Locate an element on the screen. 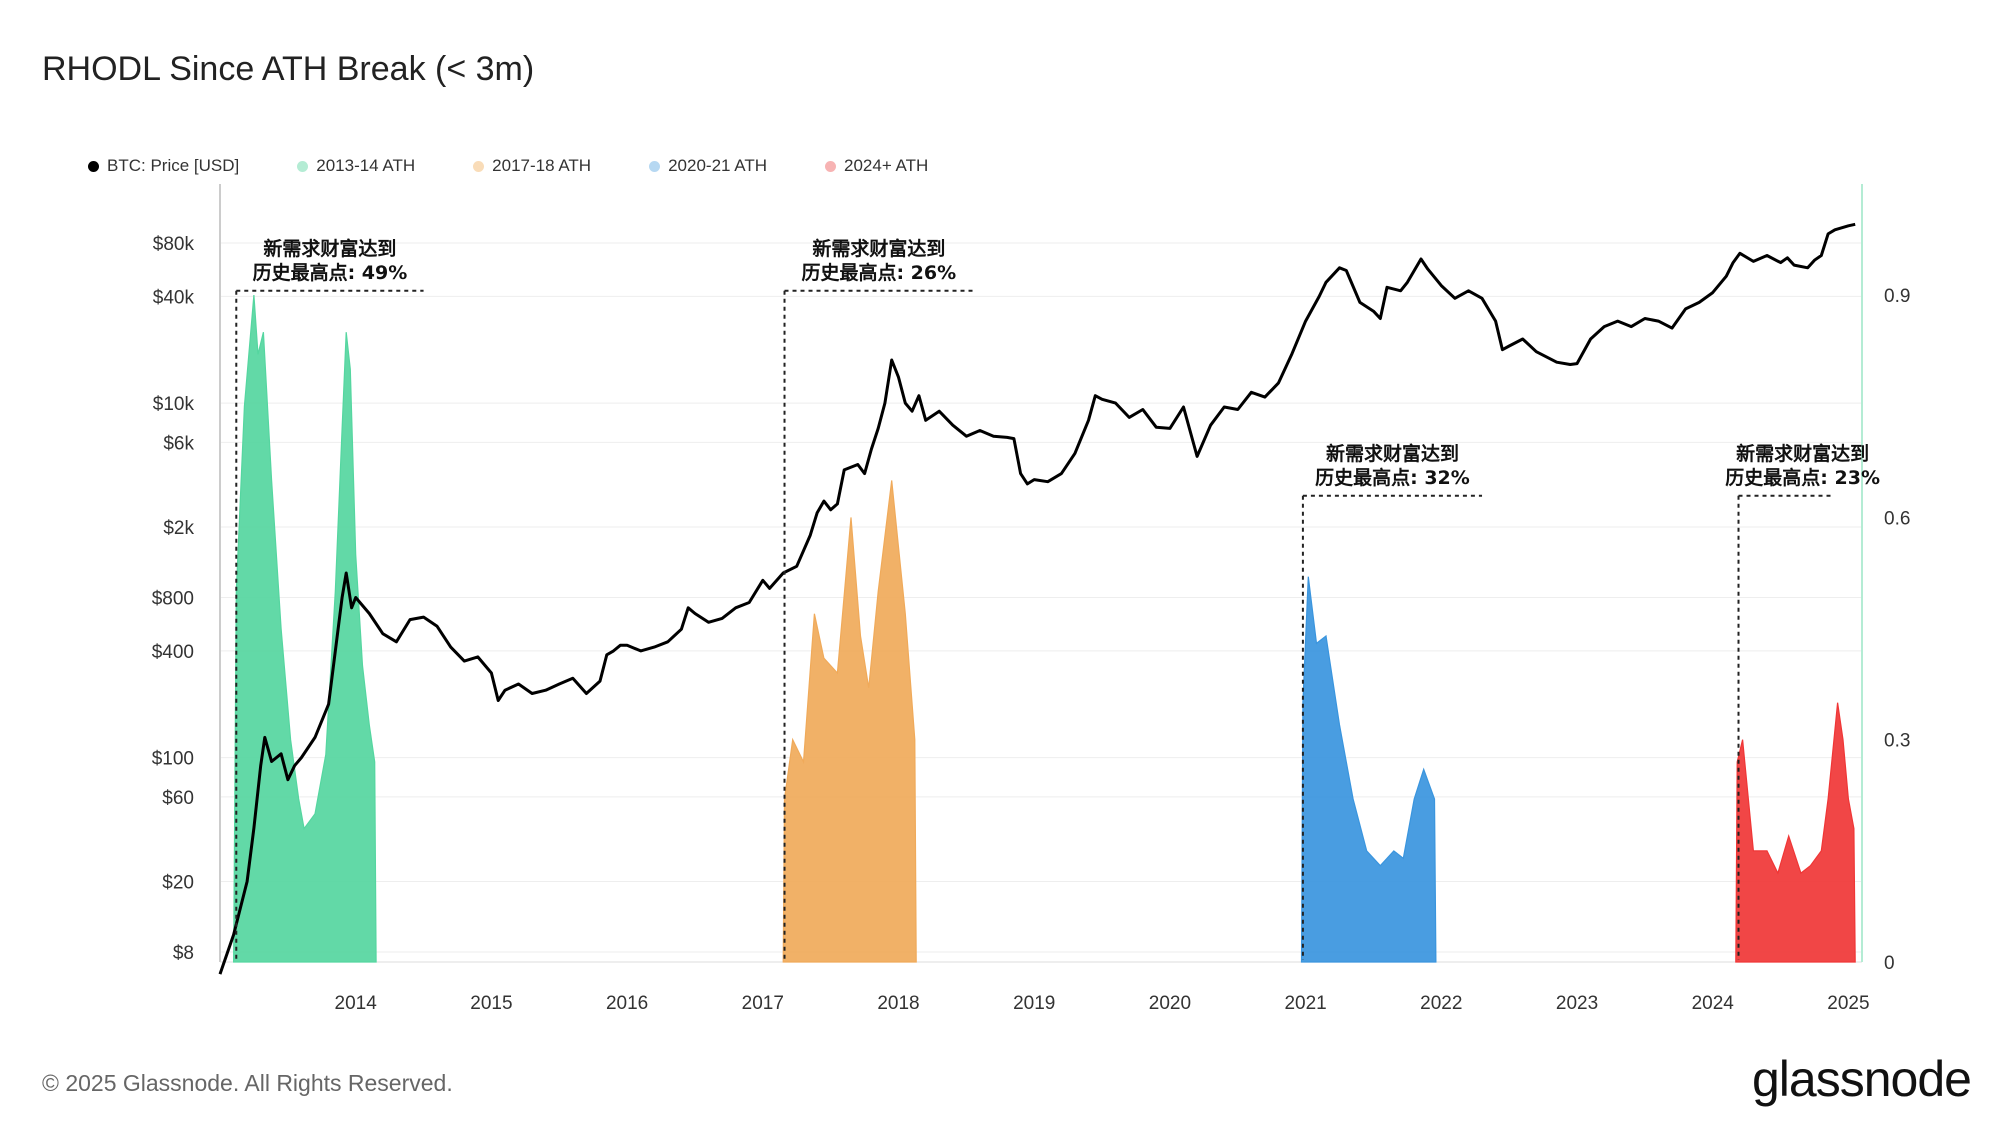 The height and width of the screenshot is (1126, 2000). x-tick-label: 2017 is located at coordinates (763, 1003).